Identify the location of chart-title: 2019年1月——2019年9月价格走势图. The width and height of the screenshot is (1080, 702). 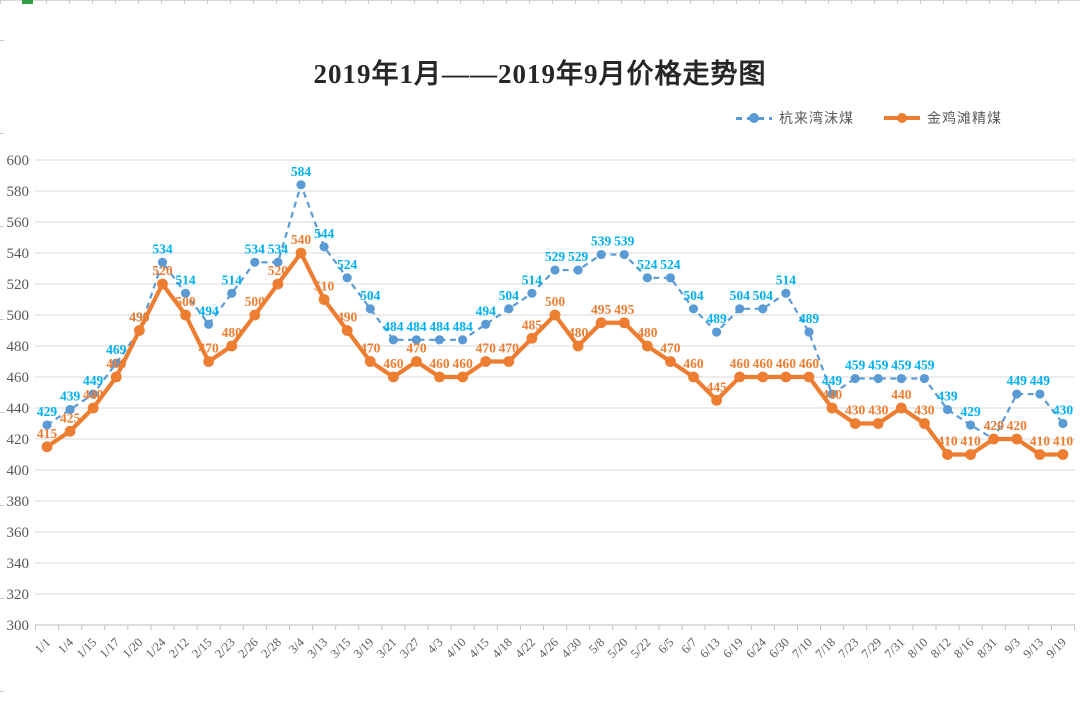
(540, 74).